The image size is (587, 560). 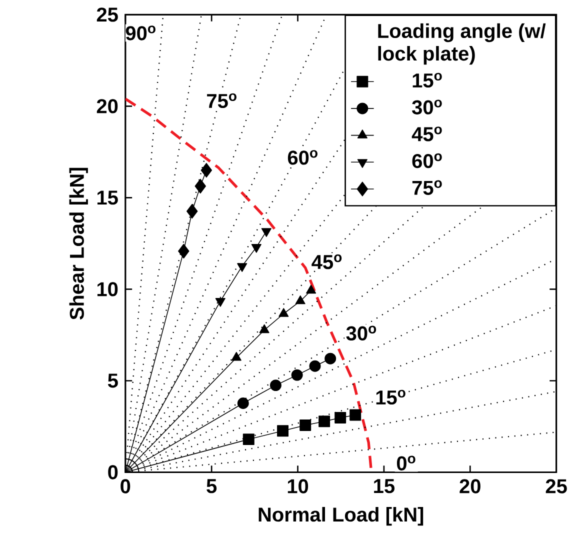 I want to click on legend-label: 60$^{o}$, so click(x=427, y=160).